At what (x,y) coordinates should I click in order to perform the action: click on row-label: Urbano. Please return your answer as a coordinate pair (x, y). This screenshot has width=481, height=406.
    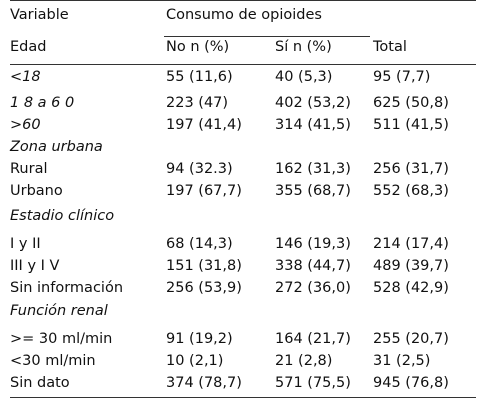
    Looking at the image, I should click on (36, 191).